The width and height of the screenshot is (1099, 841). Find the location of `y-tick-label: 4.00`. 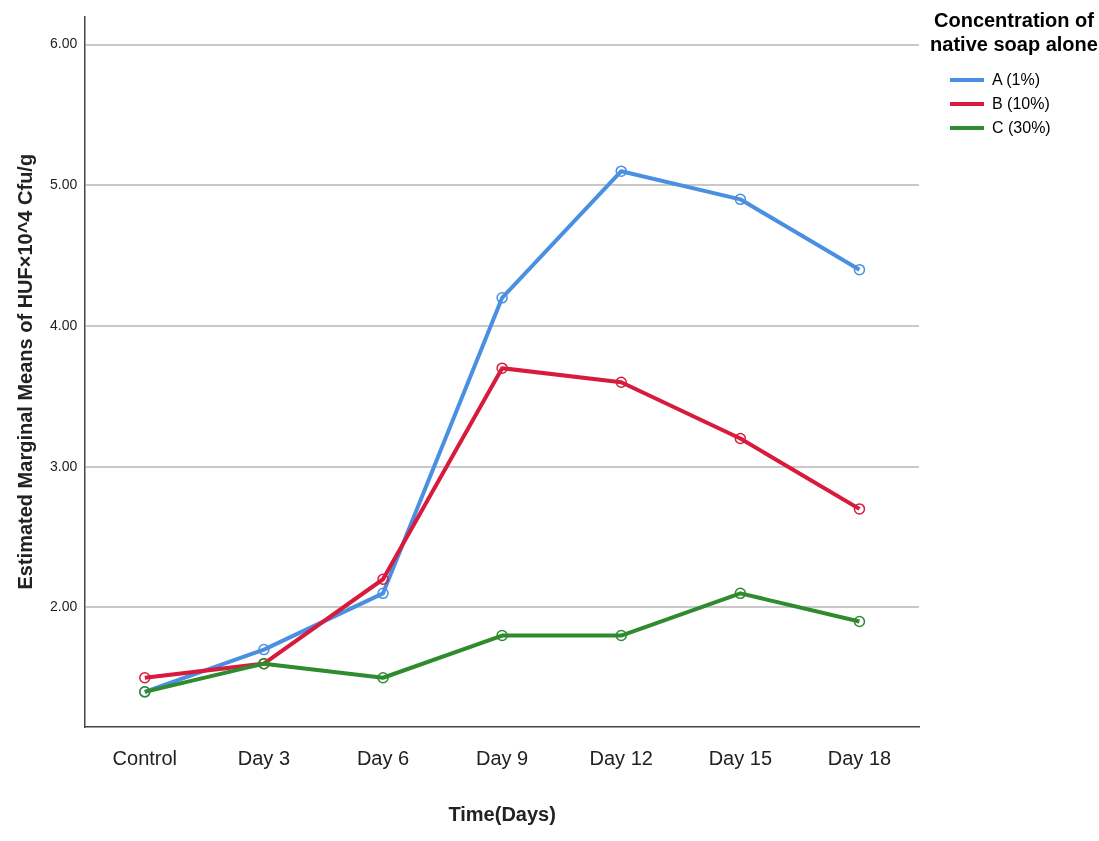

y-tick-label: 4.00 is located at coordinates (64, 324).